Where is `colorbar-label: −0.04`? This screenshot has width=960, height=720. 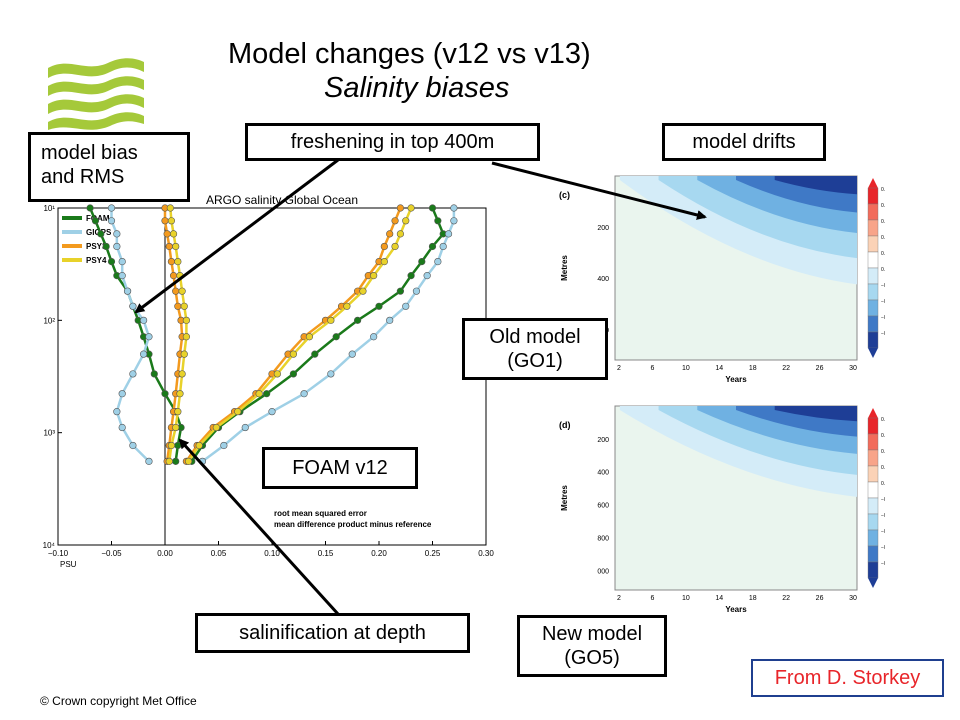
colorbar-label: −0.04 is located at coordinates (883, 516).